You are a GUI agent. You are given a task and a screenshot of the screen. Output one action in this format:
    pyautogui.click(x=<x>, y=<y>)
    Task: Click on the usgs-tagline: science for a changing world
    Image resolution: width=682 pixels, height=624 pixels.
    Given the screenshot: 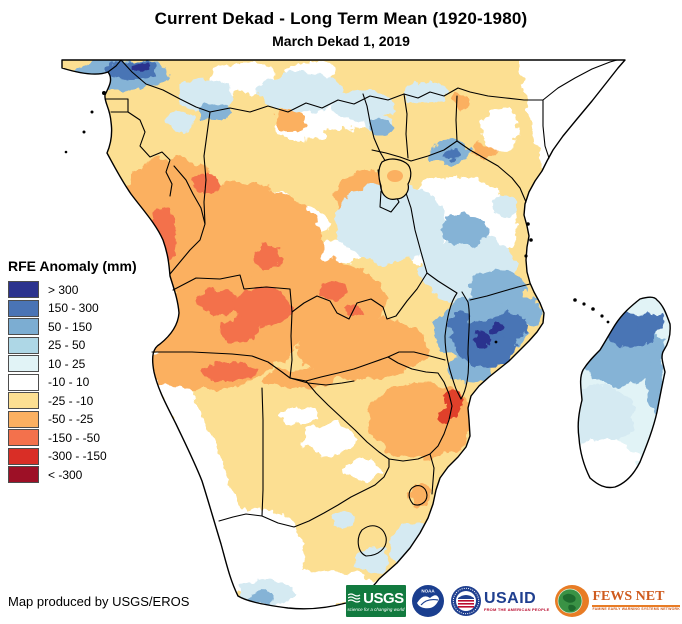 What is the action you would take?
    pyautogui.click(x=376, y=609)
    